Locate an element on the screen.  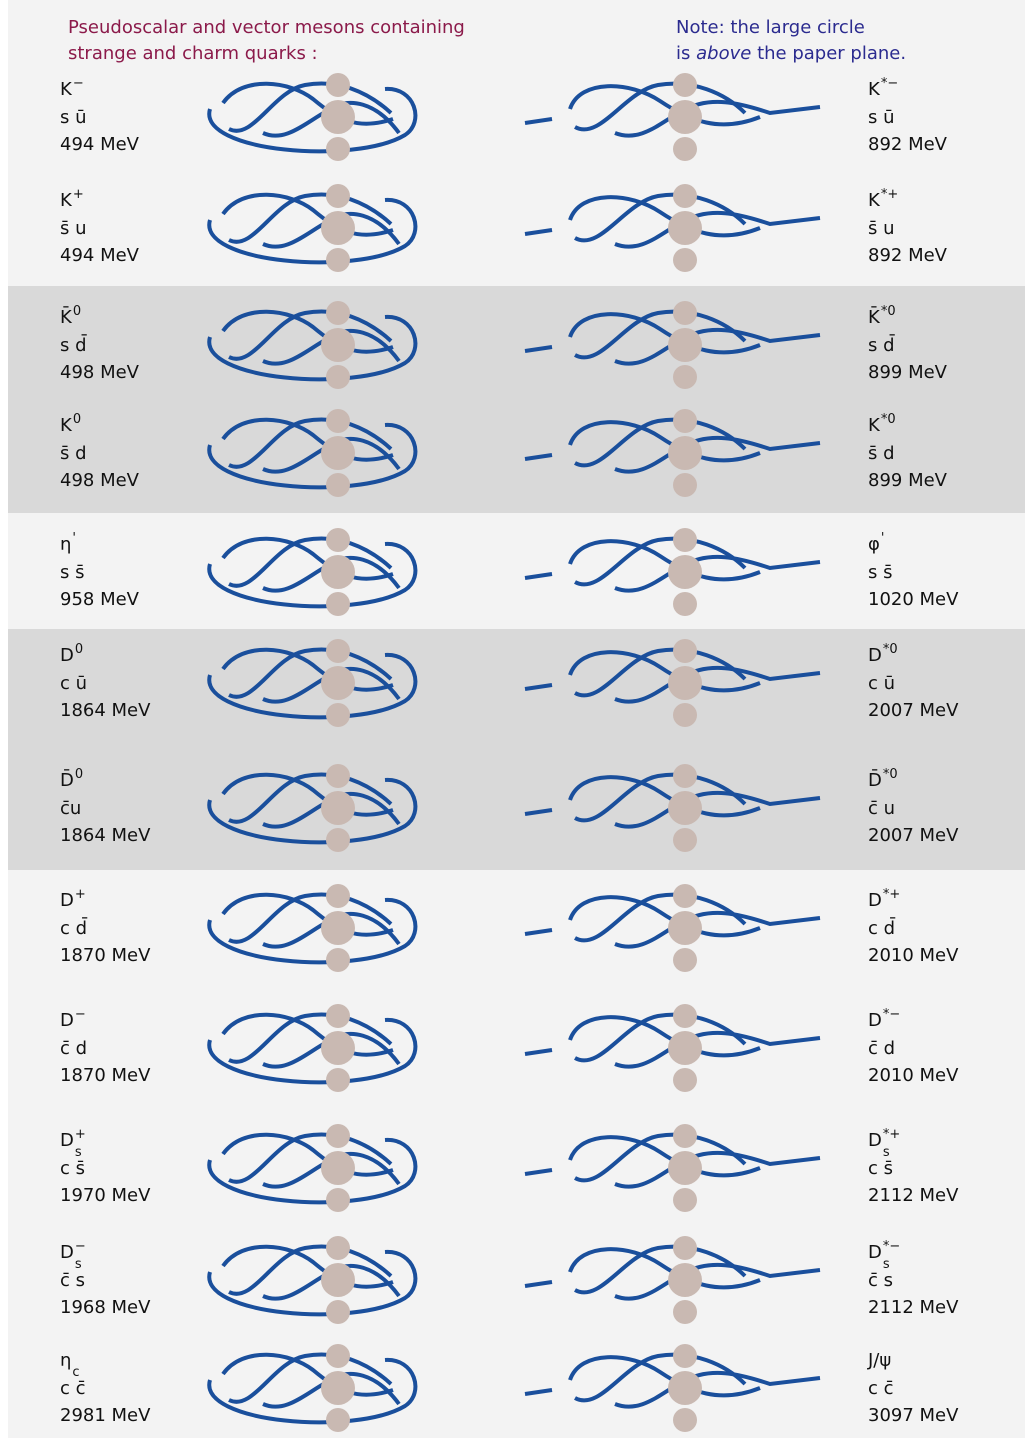
note-line: is above the paper plane. is located at coordinates (791, 53).